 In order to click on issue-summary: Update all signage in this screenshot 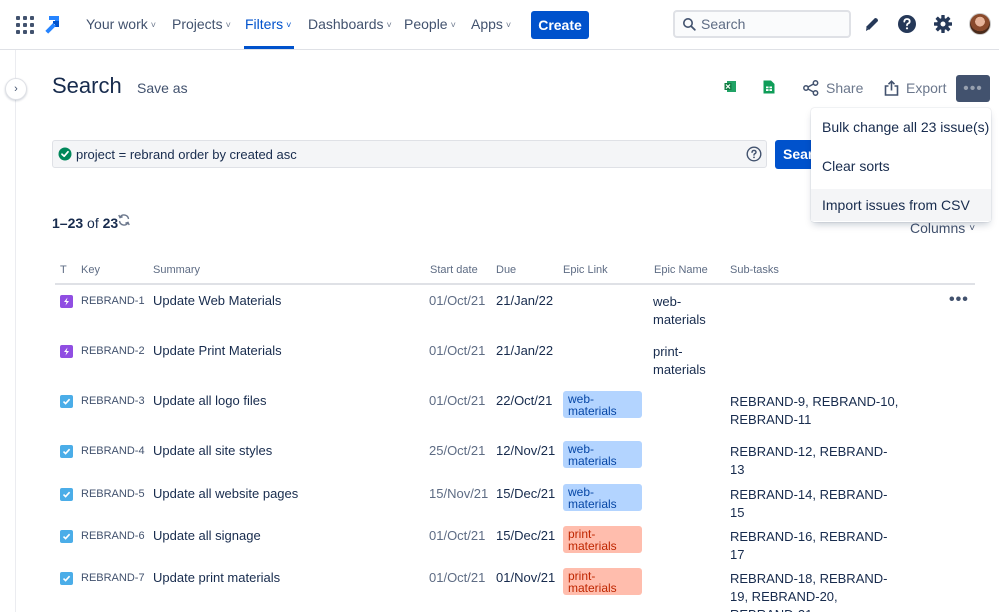, I will do `click(207, 535)`.